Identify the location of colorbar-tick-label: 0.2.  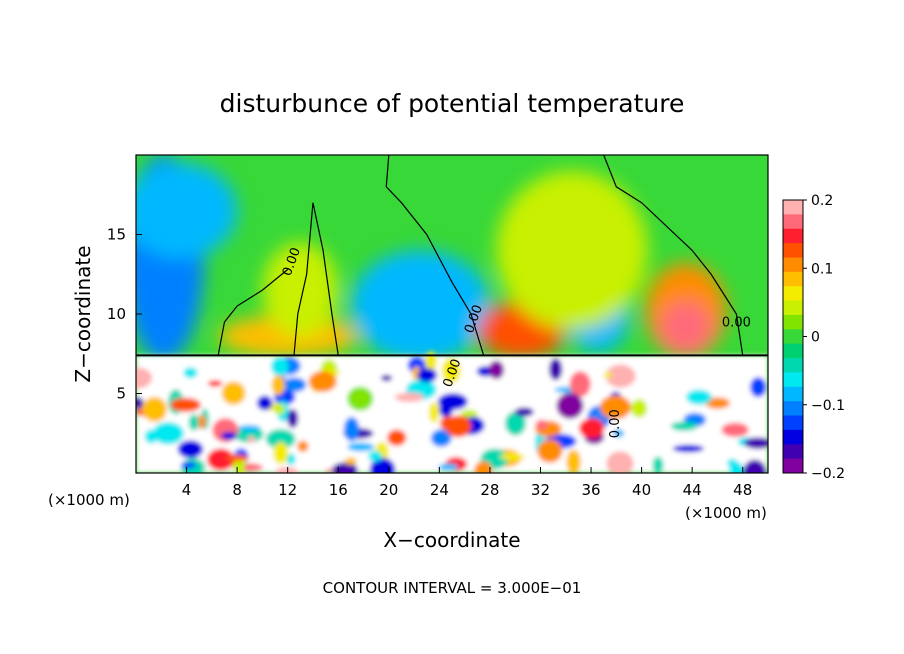
(822, 201).